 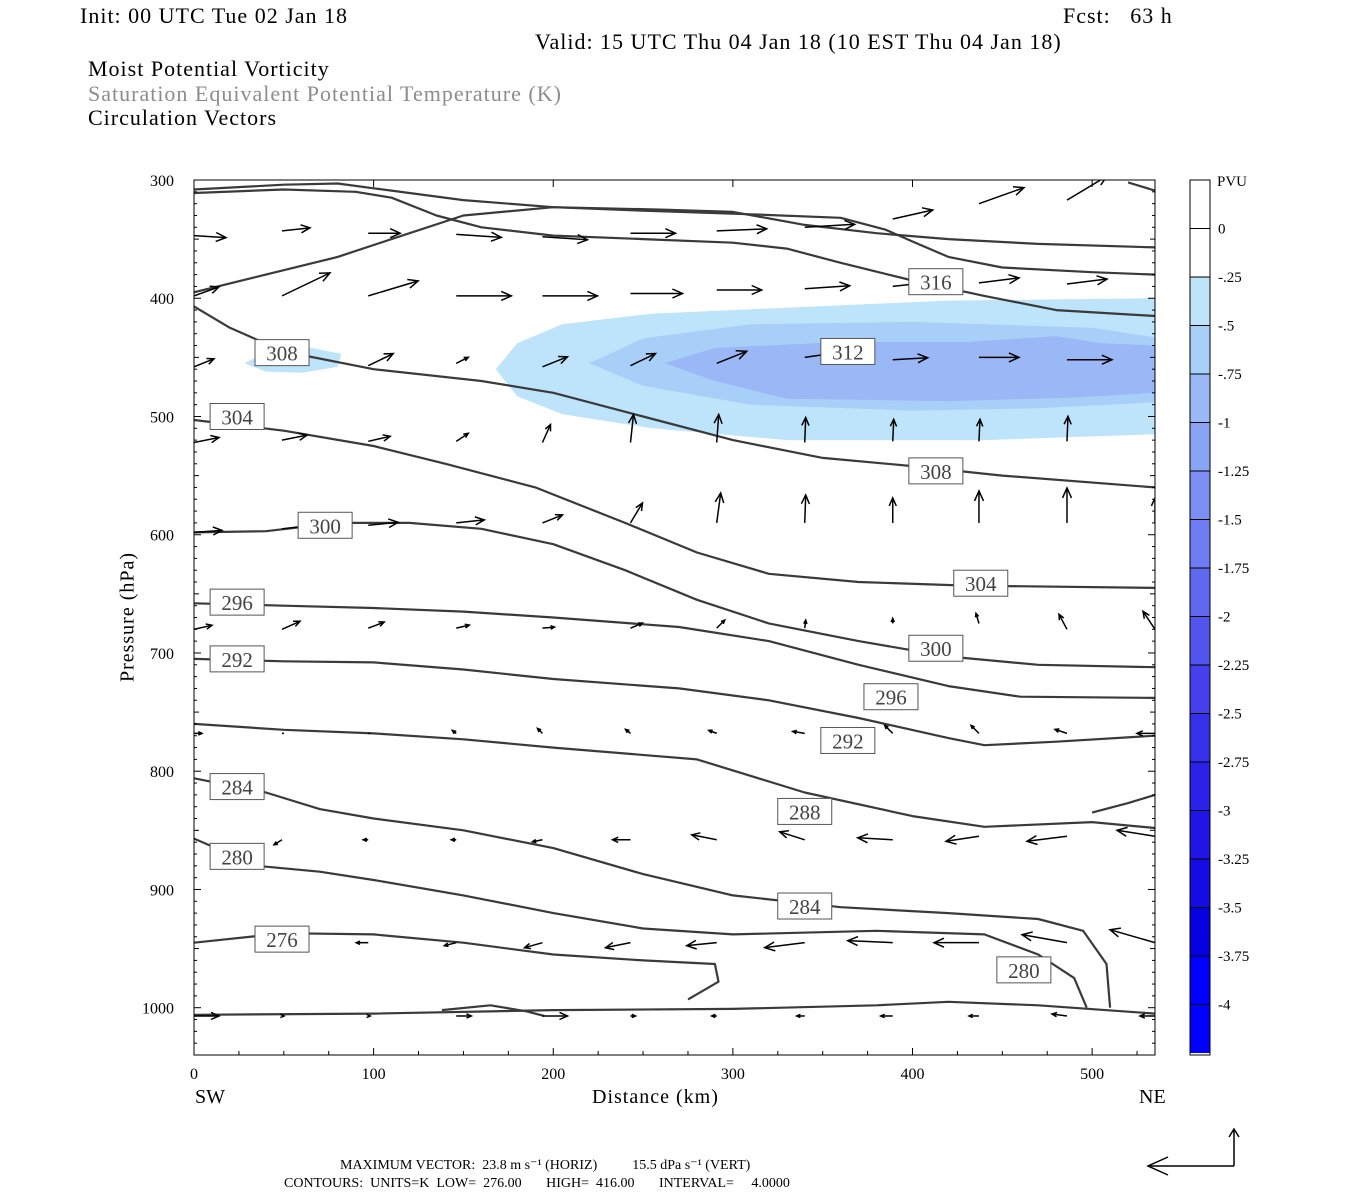 I want to click on x-tick-label: 400, so click(x=913, y=1074).